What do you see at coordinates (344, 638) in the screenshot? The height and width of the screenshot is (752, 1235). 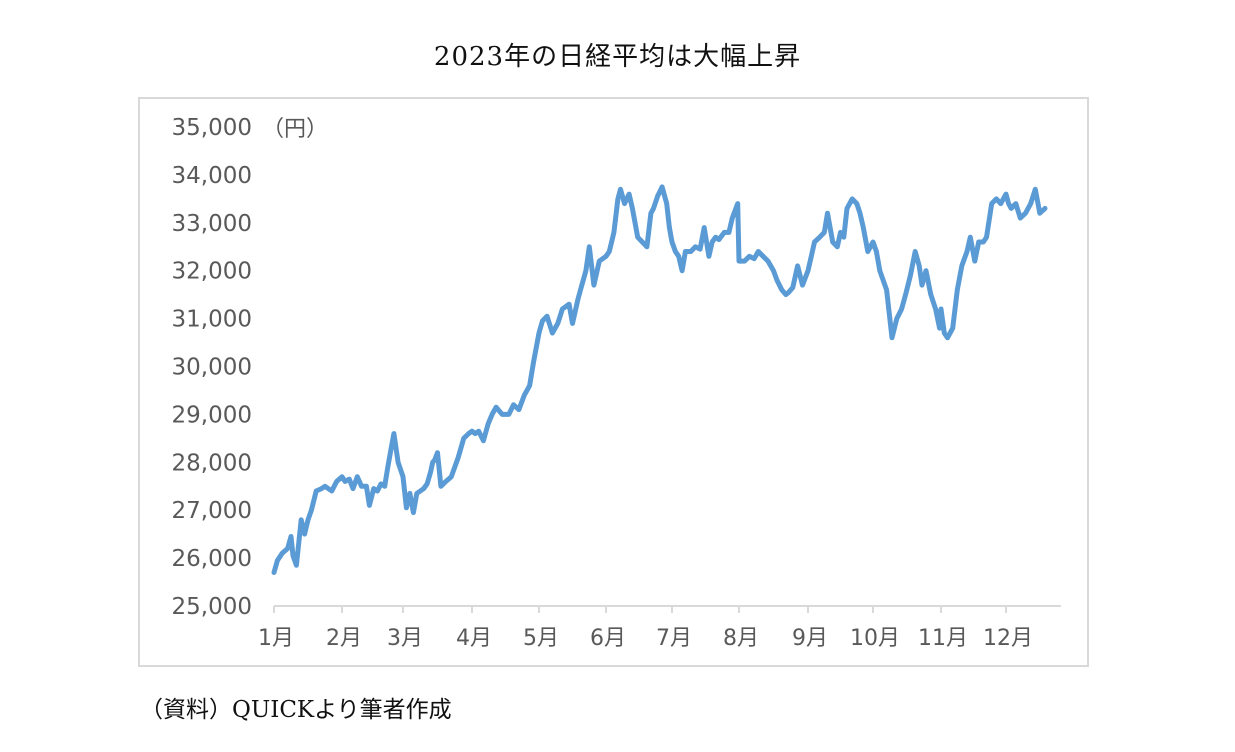 I see `x-tick-label: 2月` at bounding box center [344, 638].